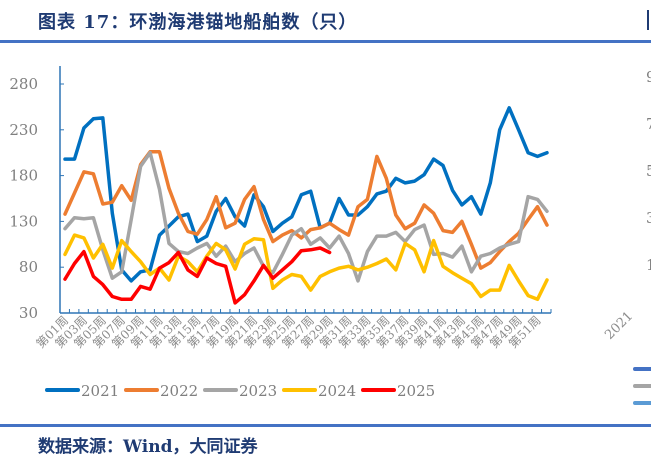 The height and width of the screenshot is (467, 651). Describe the element at coordinates (337, 391) in the screenshot. I see `legend-label-2024: 2024` at that location.